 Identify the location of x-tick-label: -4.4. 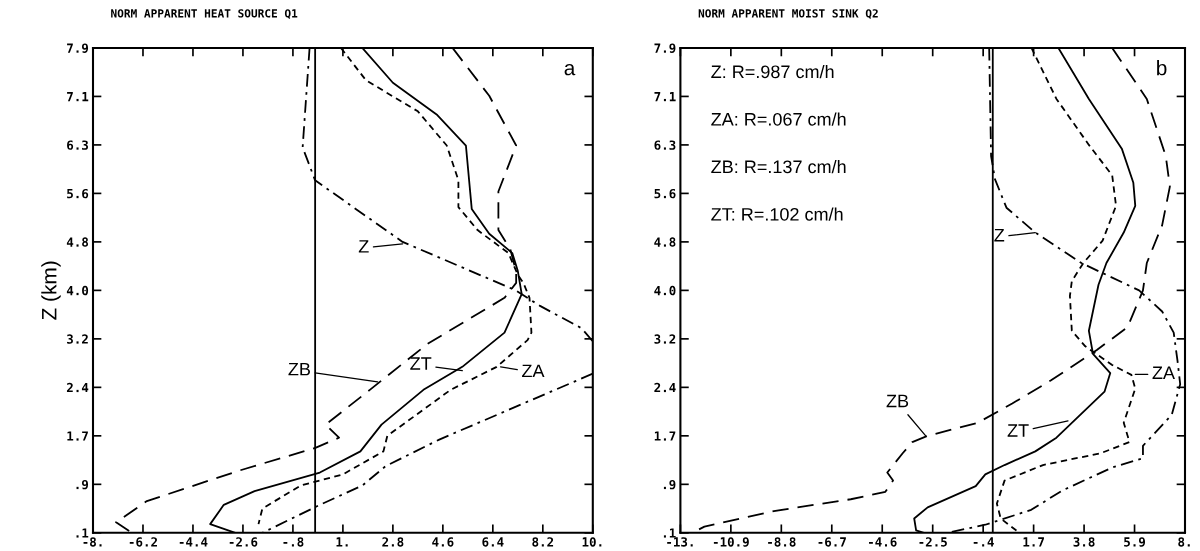
(193, 542).